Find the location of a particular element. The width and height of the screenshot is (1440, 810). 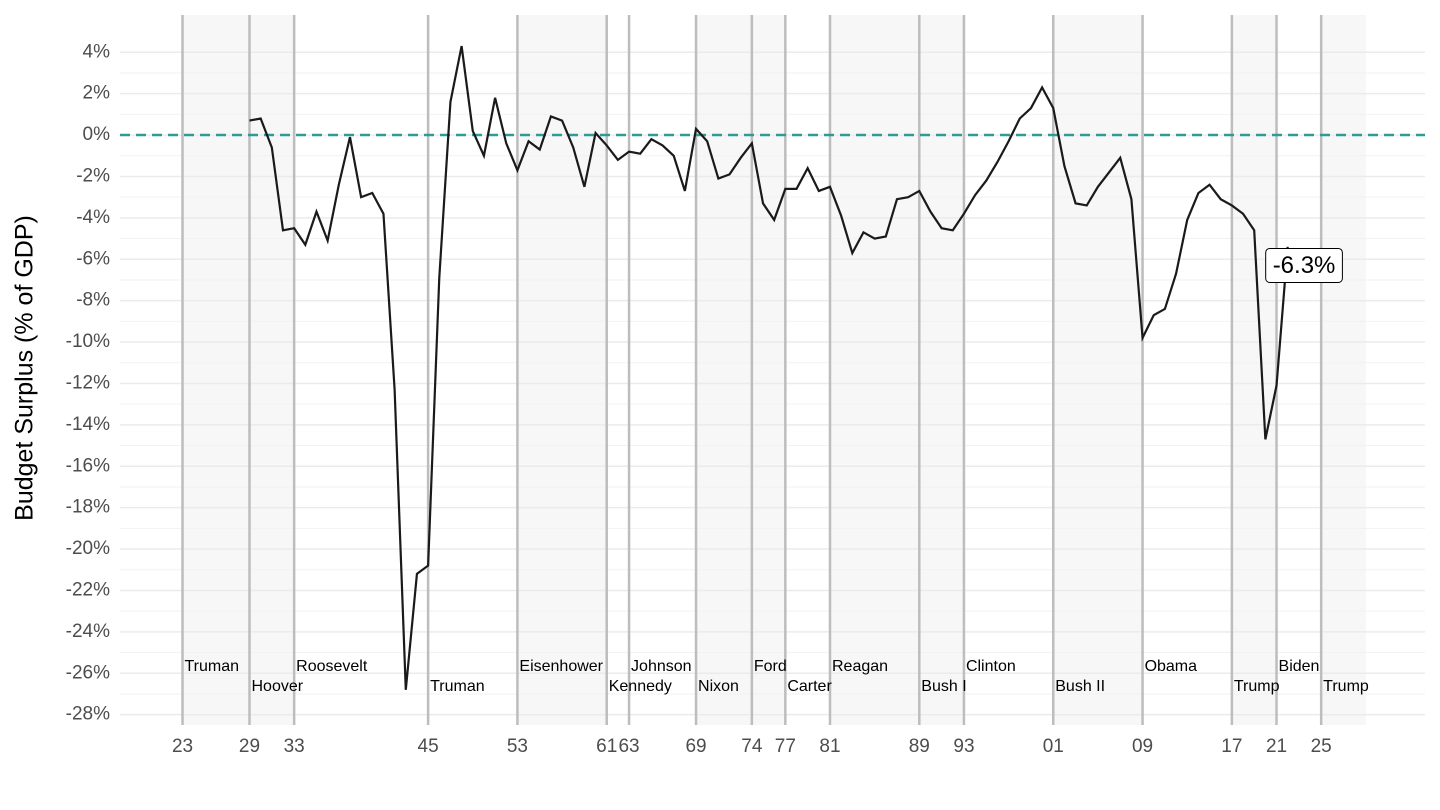

x-tick-label: 69 is located at coordinates (695, 746).